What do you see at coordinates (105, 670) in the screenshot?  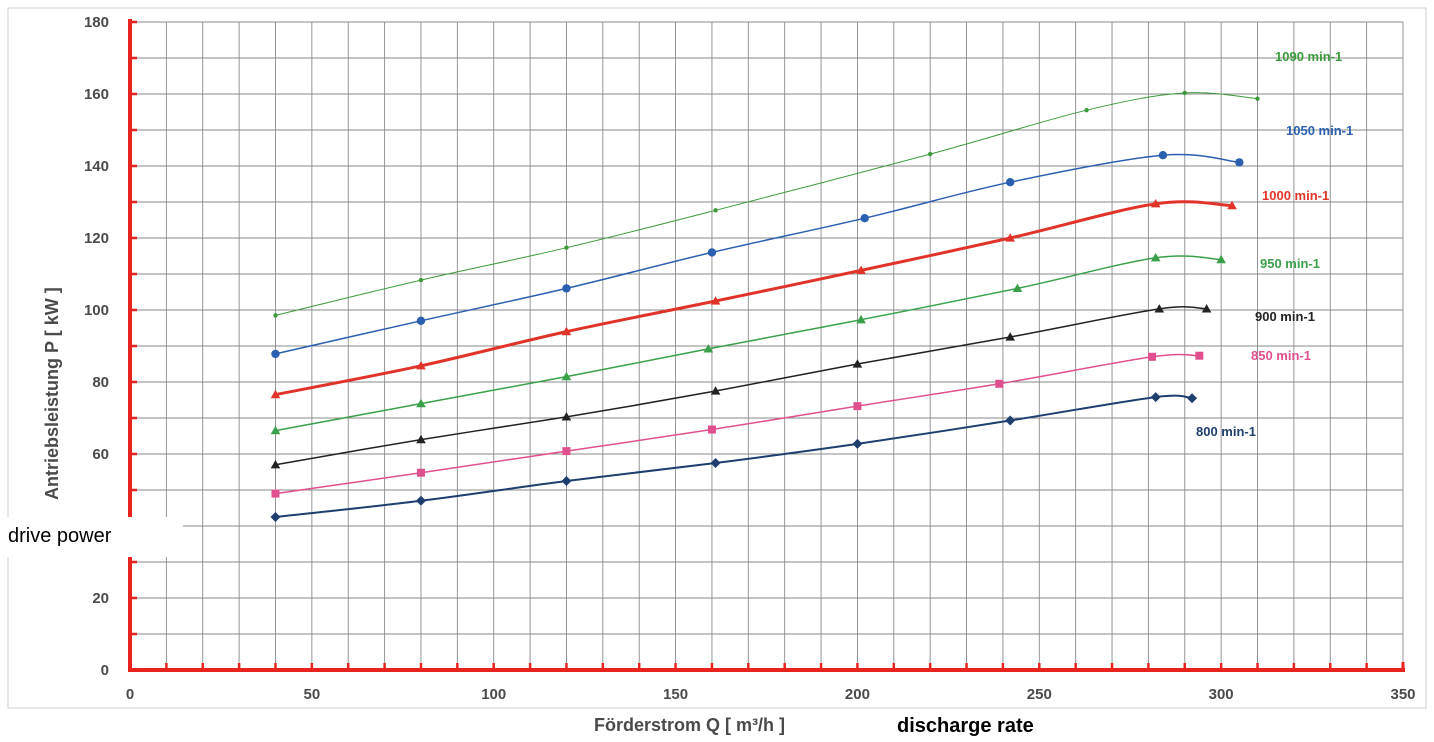 I see `y-tick-label: 0` at bounding box center [105, 670].